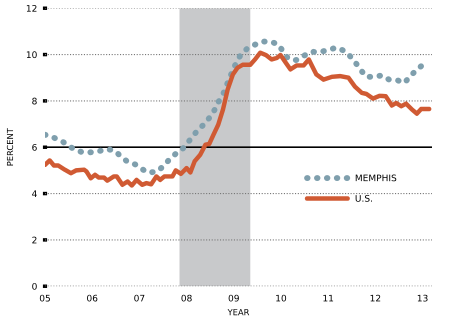 The width and height of the screenshot is (450, 329). Describe the element at coordinates (233, 298) in the screenshot. I see `x-tick-label: 09` at that location.